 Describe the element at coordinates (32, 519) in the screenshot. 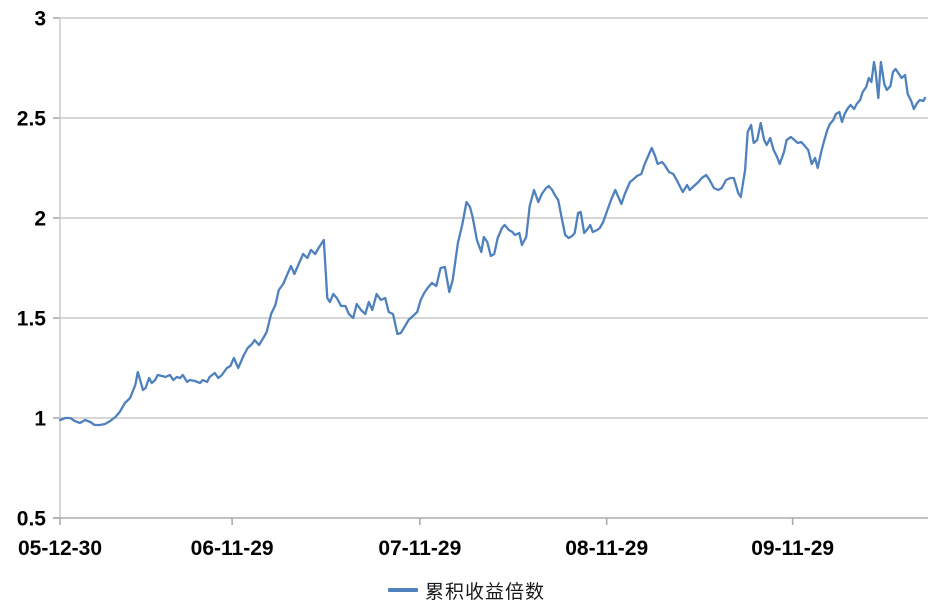

I see `y-tick-label: 0.5` at that location.